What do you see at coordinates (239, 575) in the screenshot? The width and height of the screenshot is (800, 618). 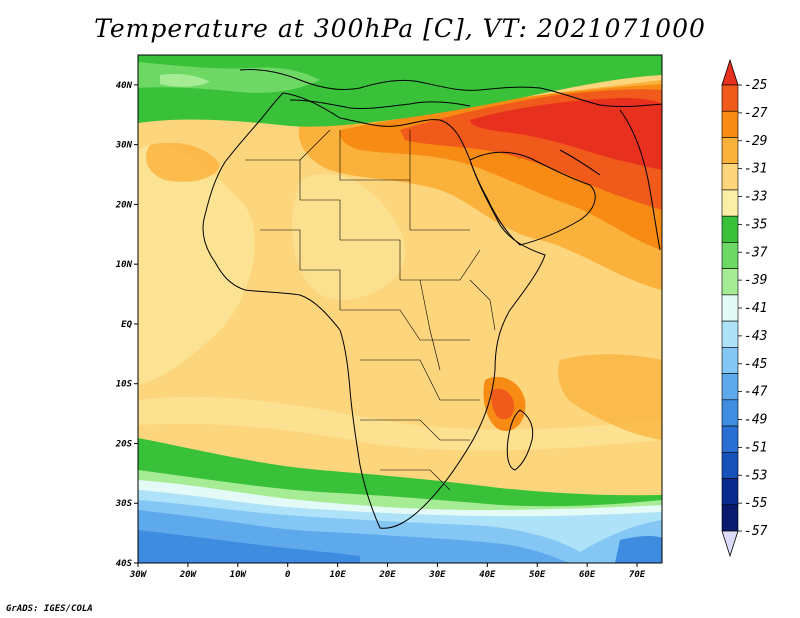 I see `lon-tick-label: 10W` at bounding box center [239, 575].